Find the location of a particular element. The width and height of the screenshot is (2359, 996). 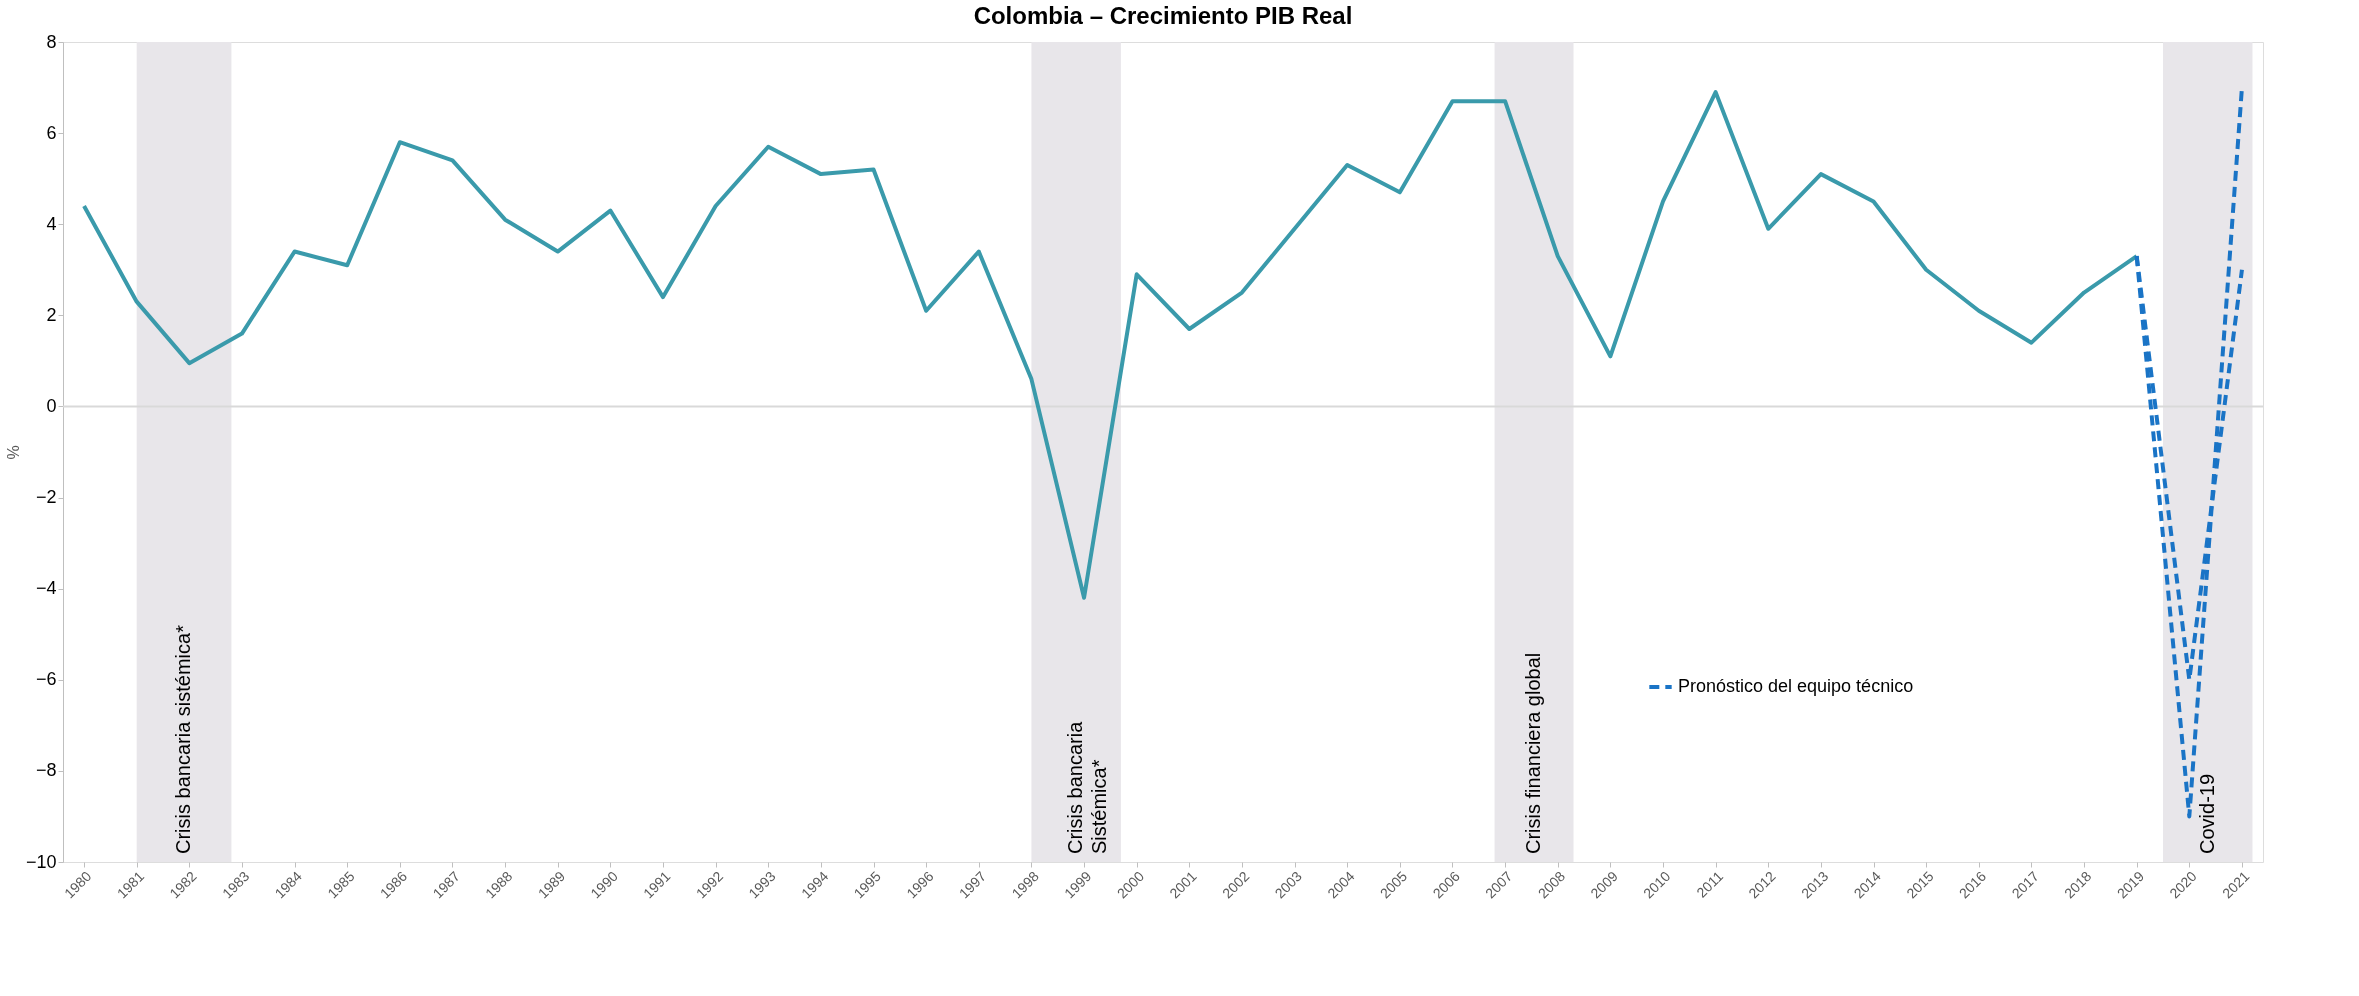

y-tick-label: 4 is located at coordinates (51, 223).